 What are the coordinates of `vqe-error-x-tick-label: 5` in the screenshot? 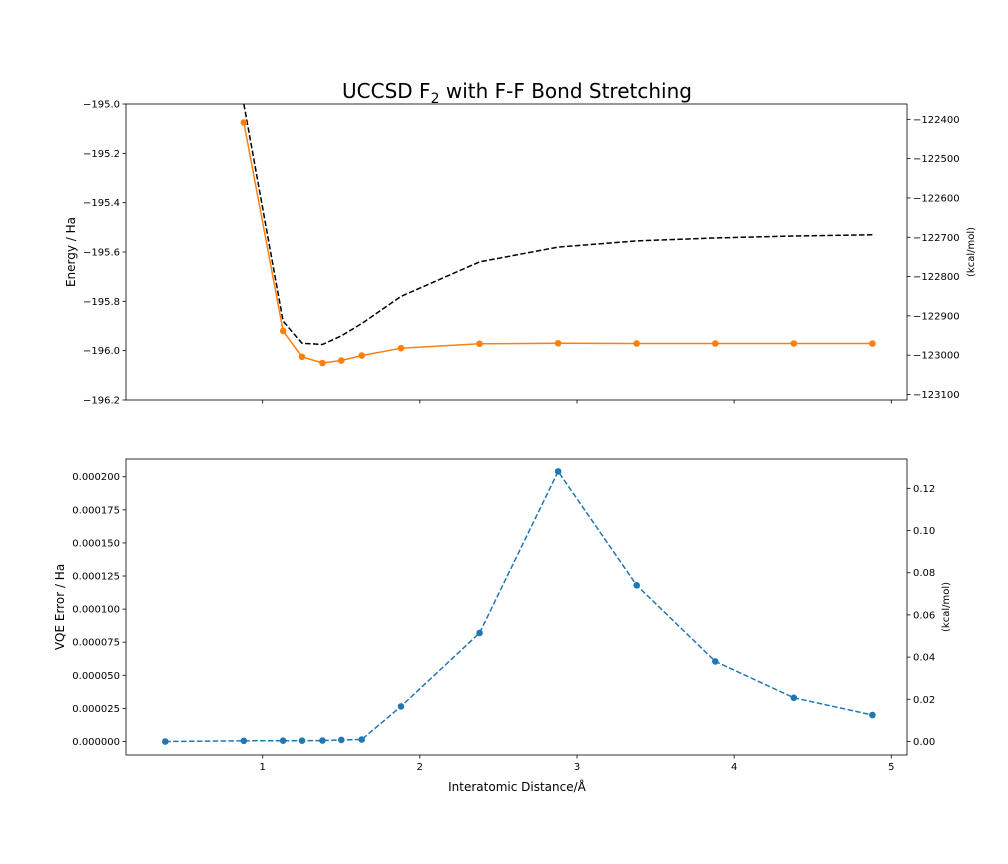 It's located at (891, 767).